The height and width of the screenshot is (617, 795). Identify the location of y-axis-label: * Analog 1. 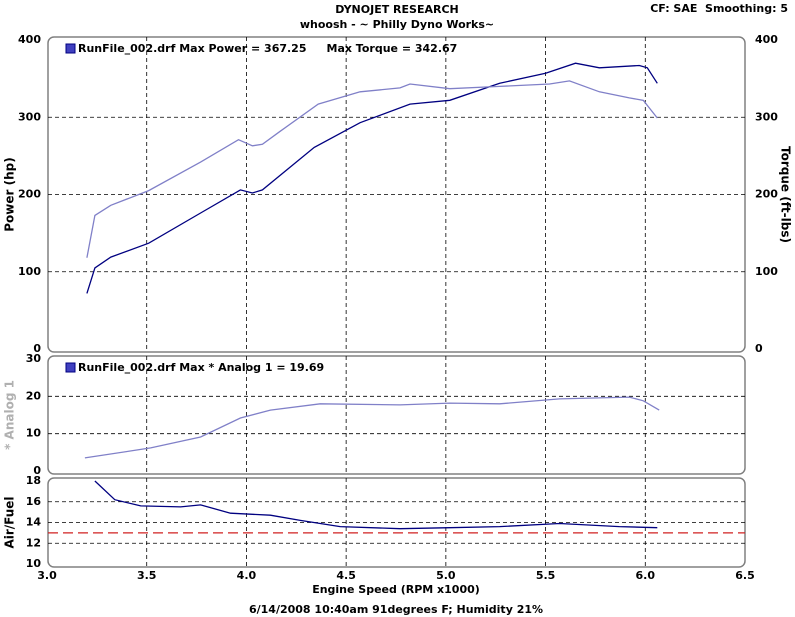
(10, 415).